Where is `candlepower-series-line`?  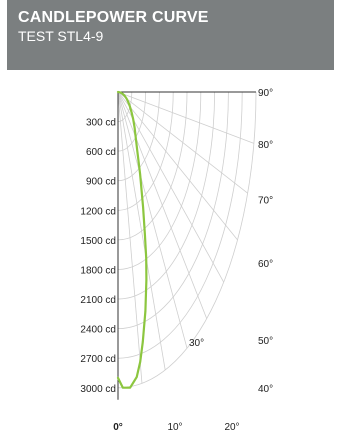
candlepower-series-line is located at coordinates (132, 239).